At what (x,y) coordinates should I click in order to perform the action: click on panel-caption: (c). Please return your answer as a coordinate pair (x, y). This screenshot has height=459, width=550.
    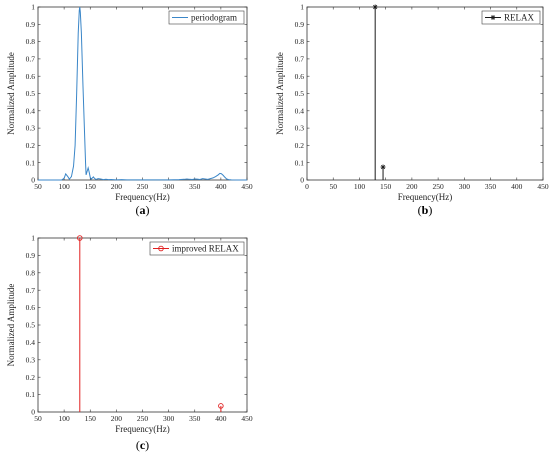
    Looking at the image, I should click on (142, 445).